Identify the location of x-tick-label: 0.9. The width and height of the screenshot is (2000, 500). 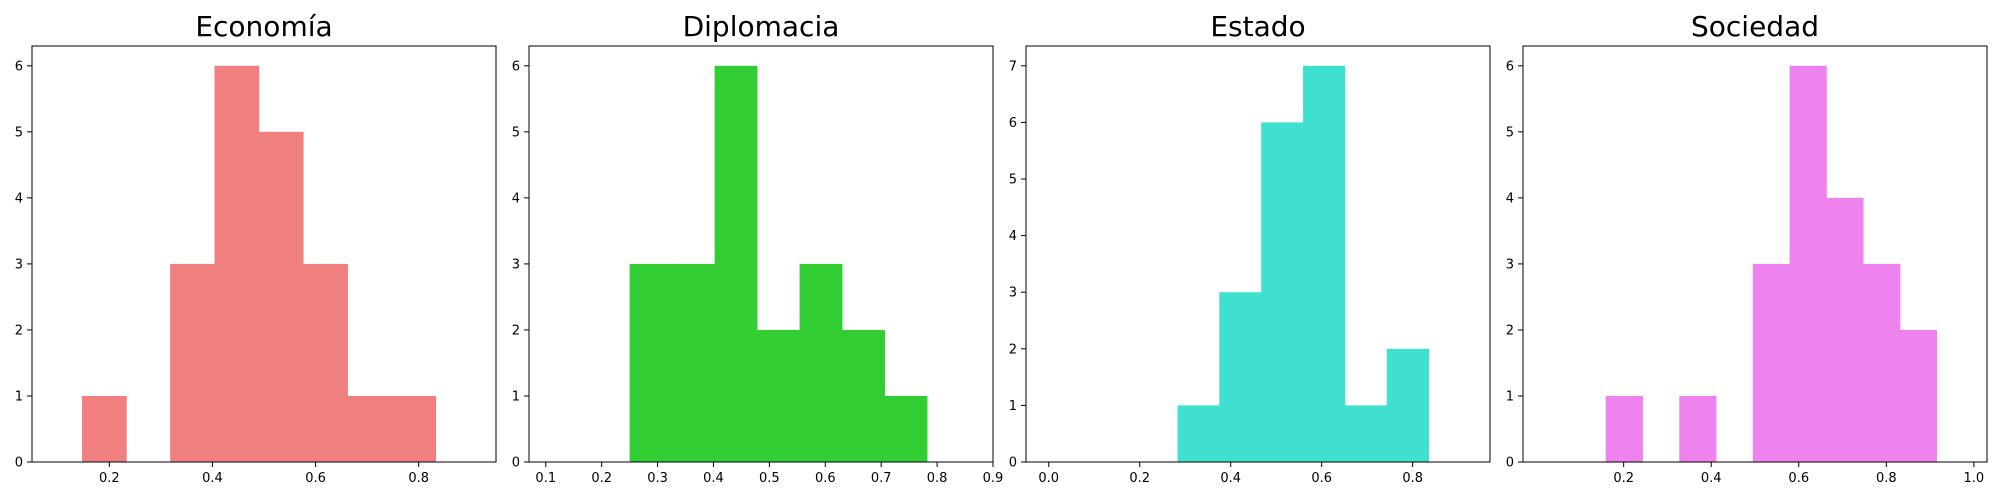
(993, 478).